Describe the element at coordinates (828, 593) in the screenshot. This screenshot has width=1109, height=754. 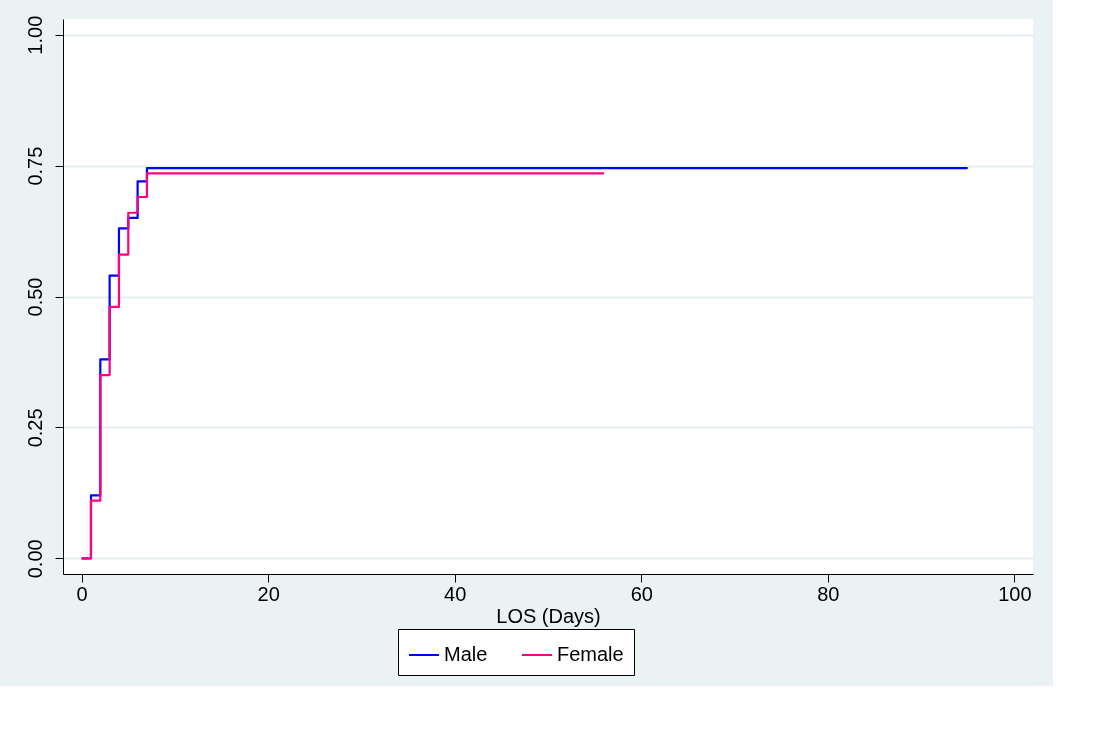
I see `x-tick-label: 80` at that location.